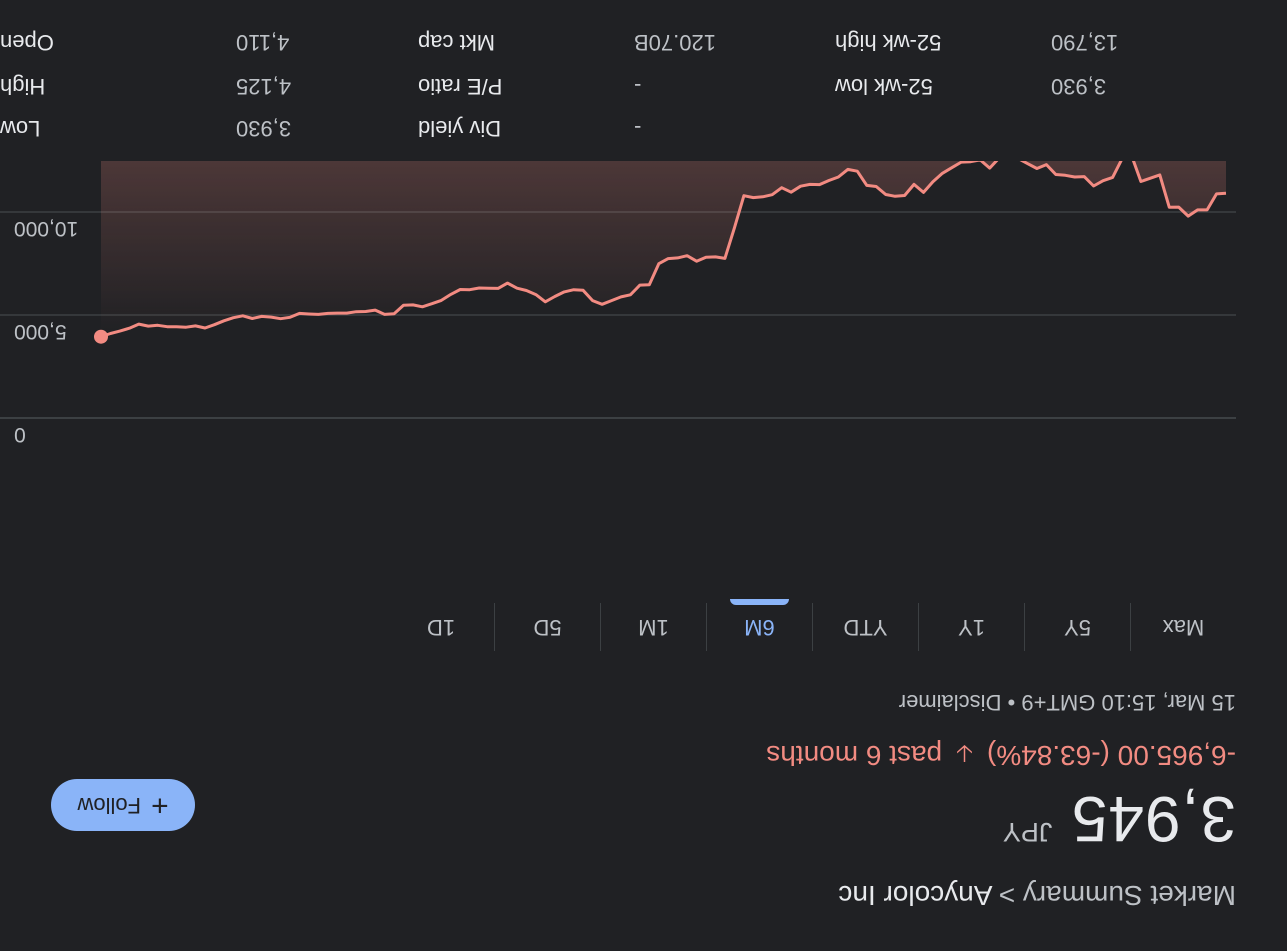 The image size is (1287, 951). I want to click on stat-label-div-yield: Div yield, so click(460, 128).